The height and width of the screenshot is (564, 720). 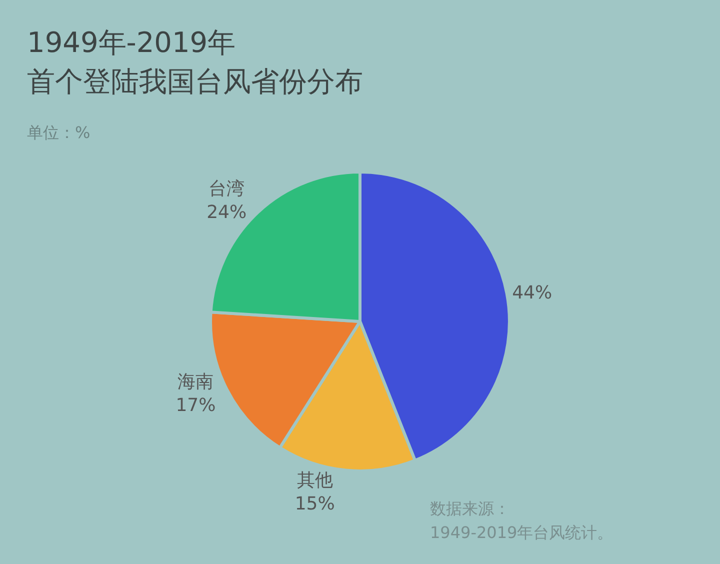 What do you see at coordinates (58, 132) in the screenshot?
I see `text: 单位：%` at bounding box center [58, 132].